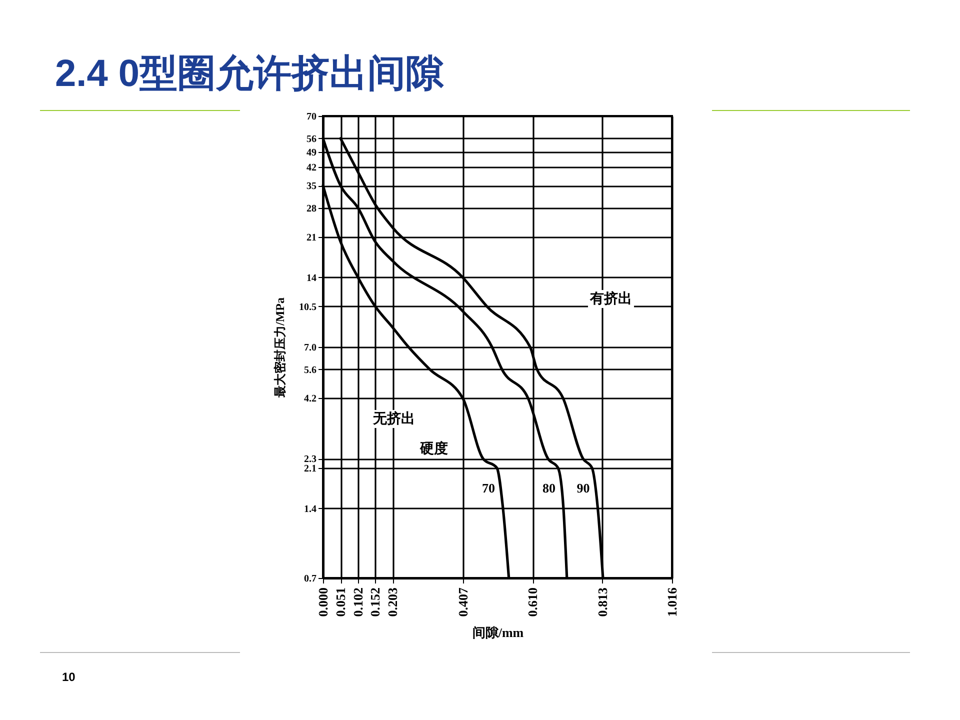  What do you see at coordinates (311, 139) in the screenshot?
I see `y-tick-label: 56` at bounding box center [311, 139].